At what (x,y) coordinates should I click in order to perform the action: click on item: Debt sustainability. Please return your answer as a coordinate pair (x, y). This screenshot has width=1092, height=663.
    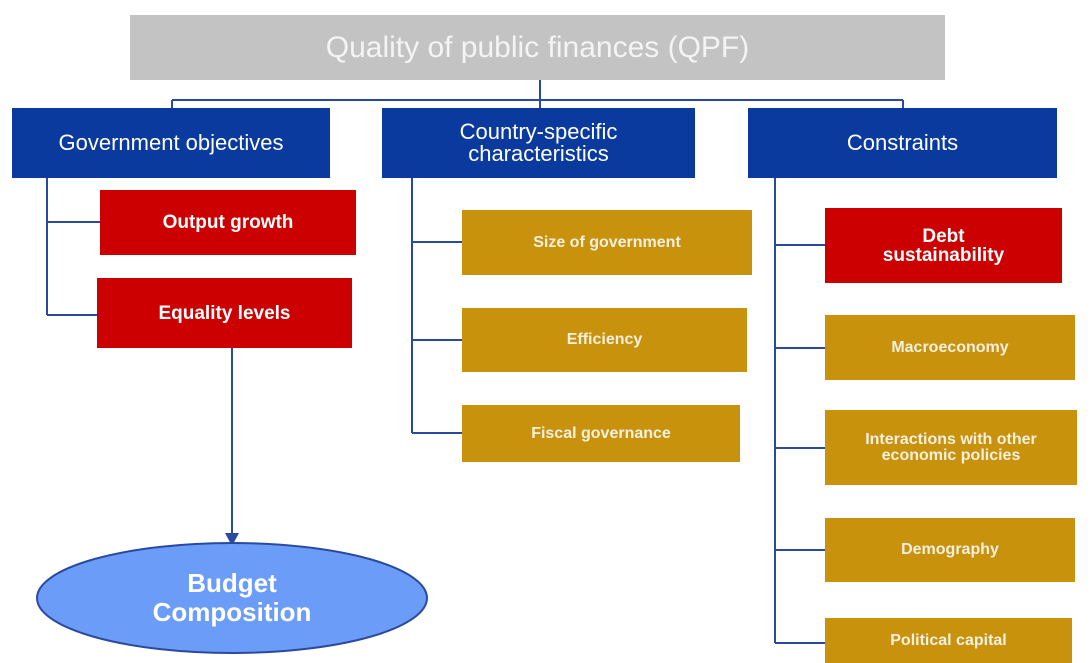
    Looking at the image, I should click on (943, 245).